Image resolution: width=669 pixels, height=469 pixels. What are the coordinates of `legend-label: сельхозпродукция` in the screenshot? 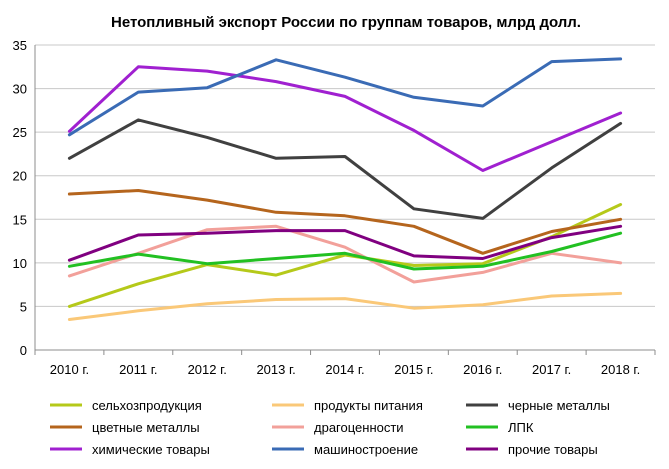 It's located at (147, 405).